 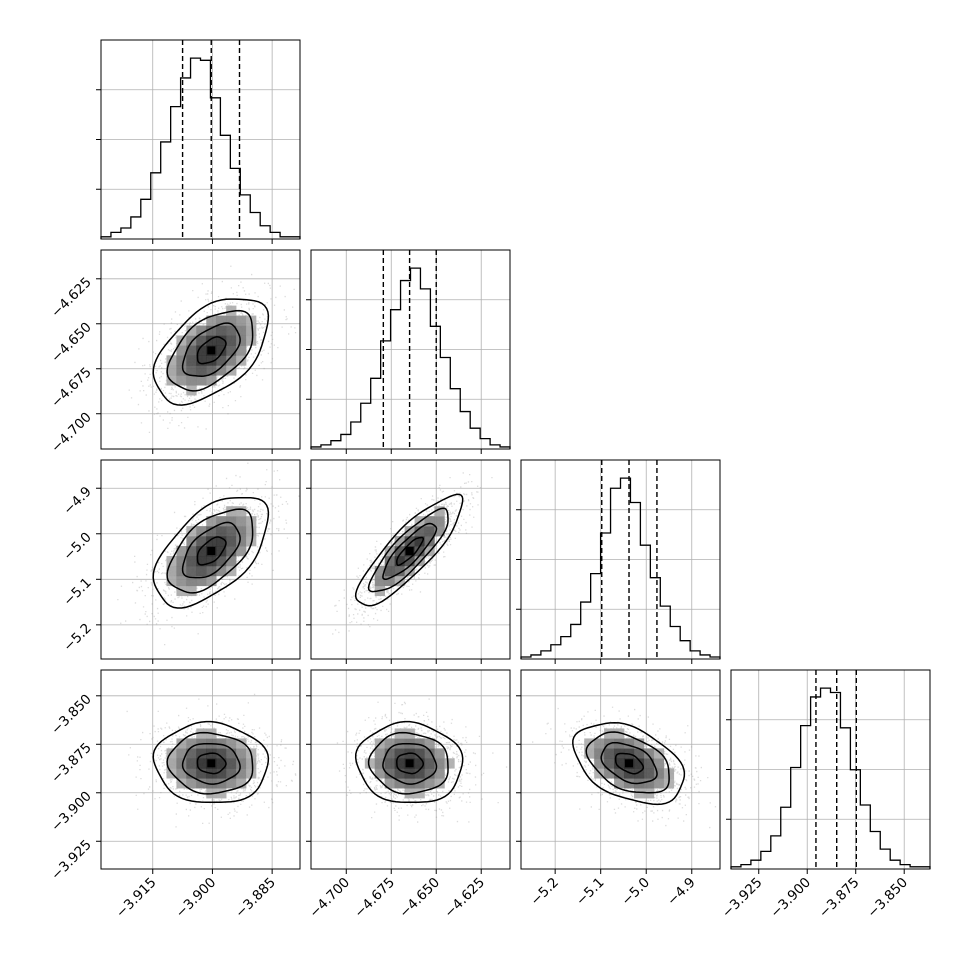 I want to click on x-tick-label: −3.885, so click(x=255, y=898).